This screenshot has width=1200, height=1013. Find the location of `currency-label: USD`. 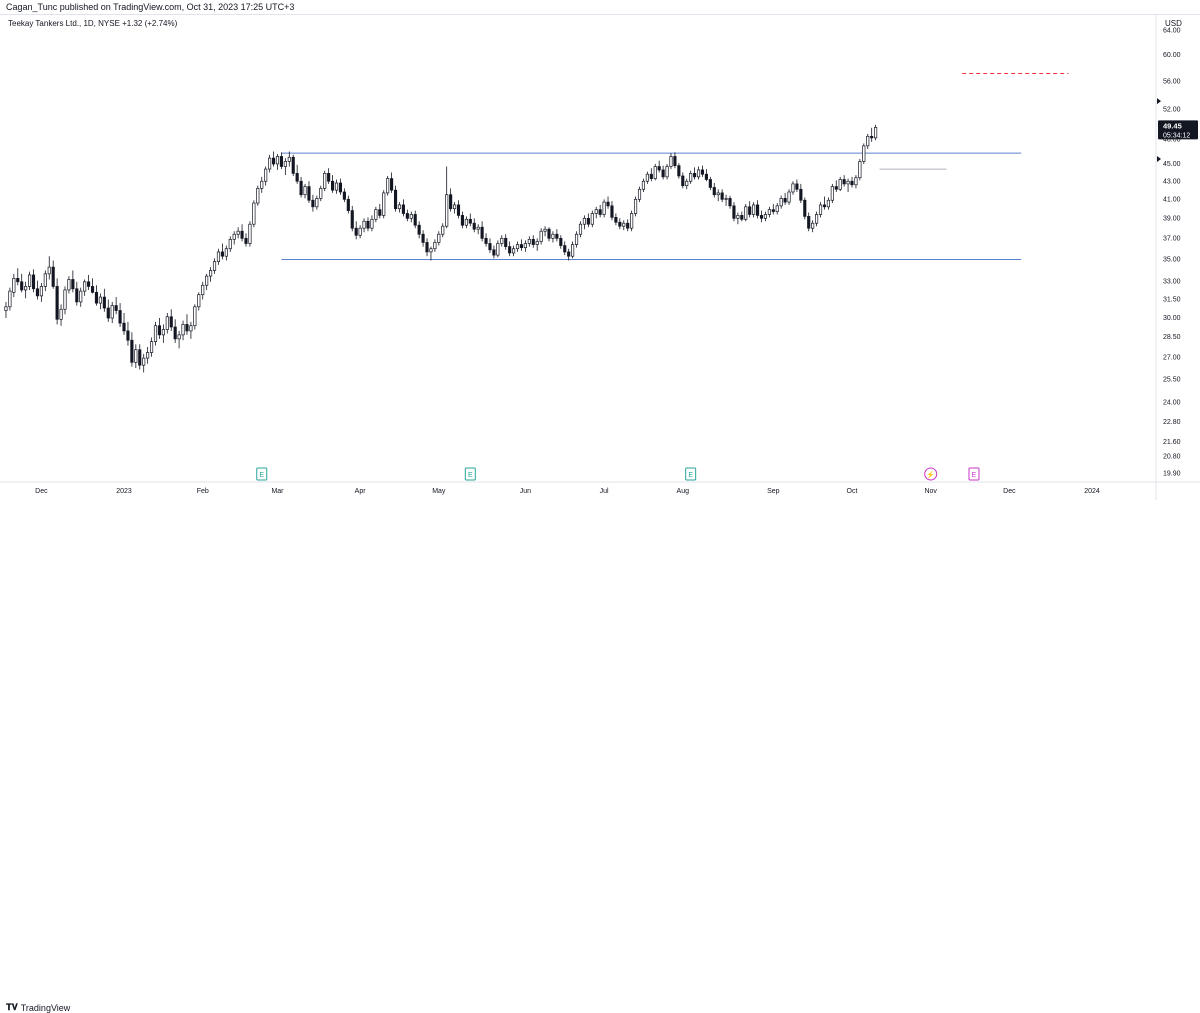

currency-label: USD is located at coordinates (1173, 23).